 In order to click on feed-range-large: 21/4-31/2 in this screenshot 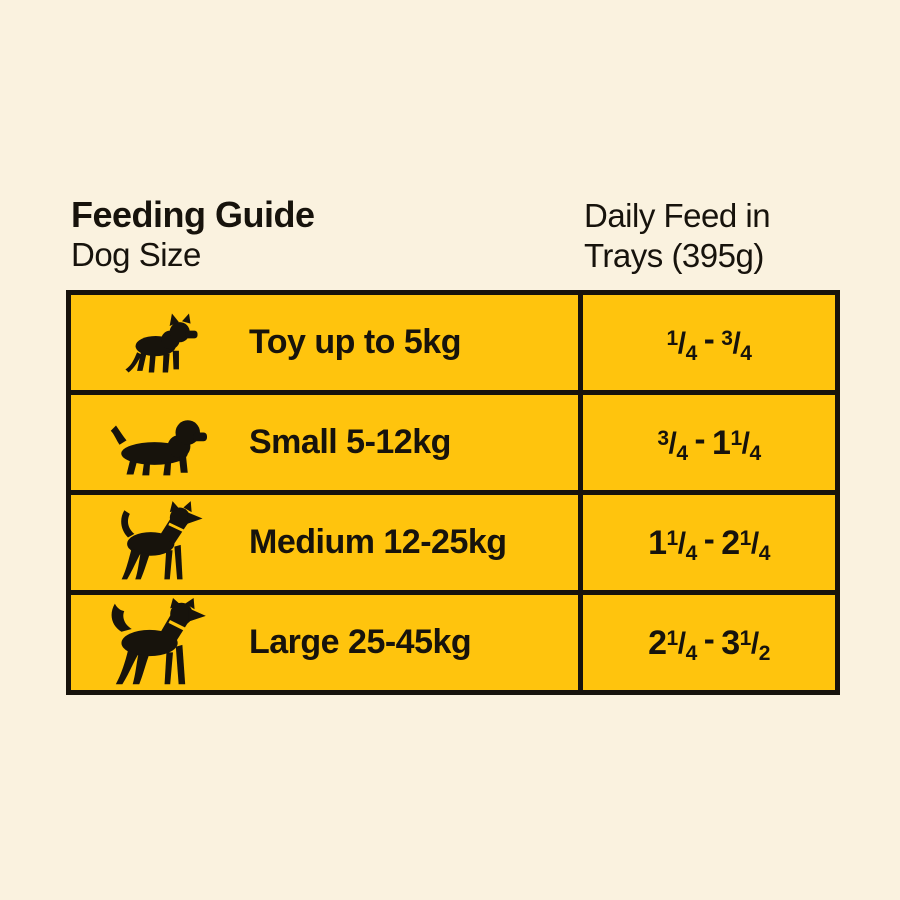, I will do `click(709, 643)`.